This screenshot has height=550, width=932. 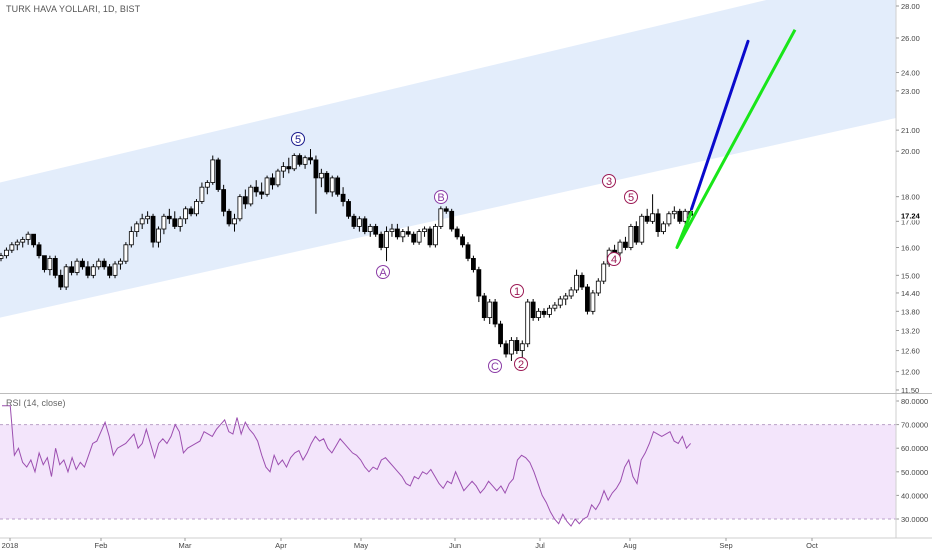 What do you see at coordinates (910, 275) in the screenshot?
I see `price-tick-label: 15.00` at bounding box center [910, 275].